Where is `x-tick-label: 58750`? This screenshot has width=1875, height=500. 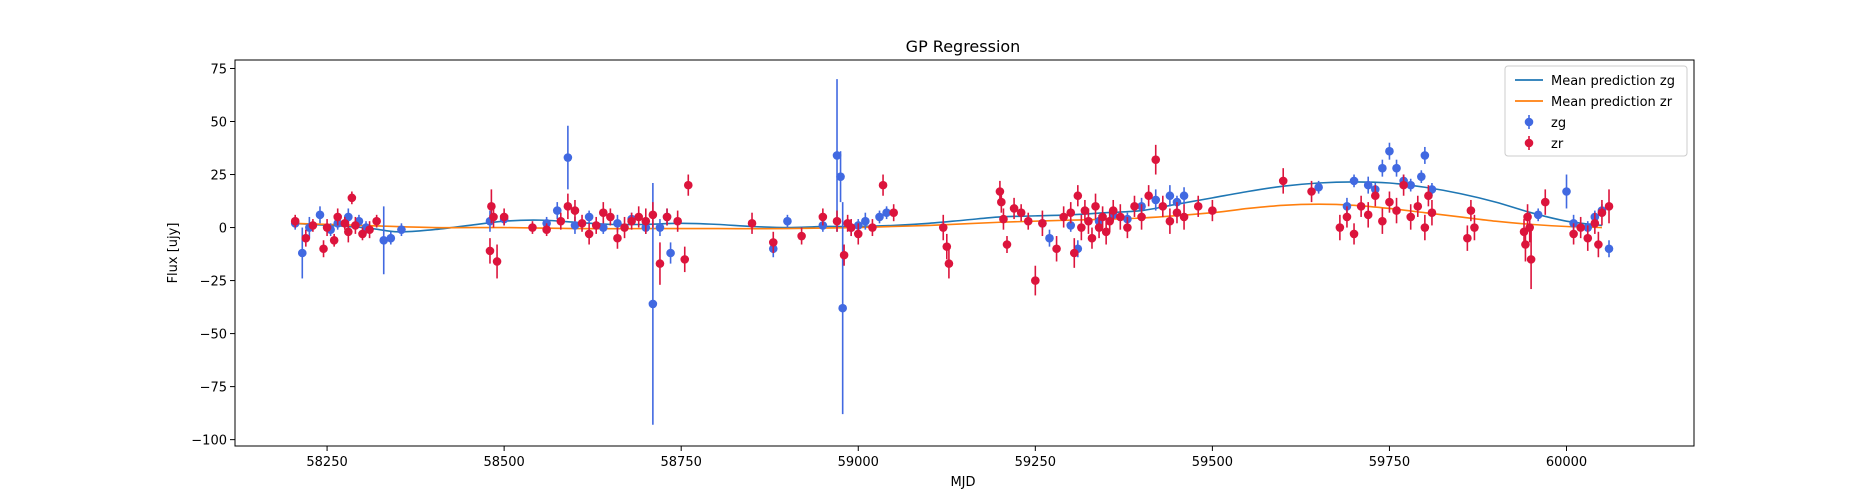
x-tick-label: 58750 is located at coordinates (681, 462).